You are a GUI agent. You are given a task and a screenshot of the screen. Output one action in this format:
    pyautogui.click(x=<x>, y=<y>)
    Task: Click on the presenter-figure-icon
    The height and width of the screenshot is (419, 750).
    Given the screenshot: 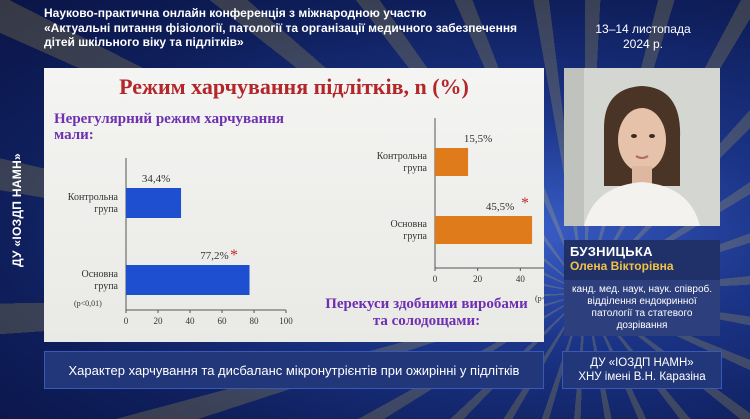 What is the action you would take?
    pyautogui.click(x=642, y=147)
    